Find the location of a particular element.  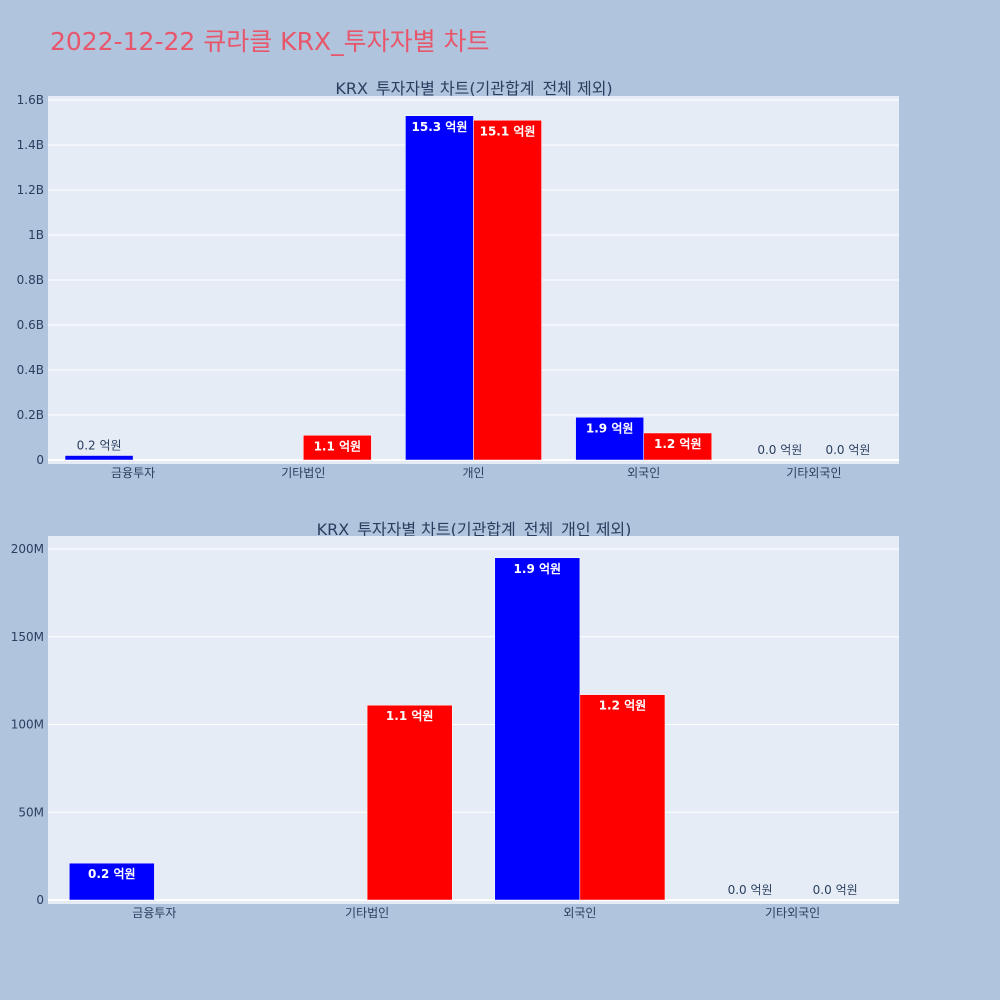

chart-1-xtick-label: 기타외국인 is located at coordinates (813, 473).